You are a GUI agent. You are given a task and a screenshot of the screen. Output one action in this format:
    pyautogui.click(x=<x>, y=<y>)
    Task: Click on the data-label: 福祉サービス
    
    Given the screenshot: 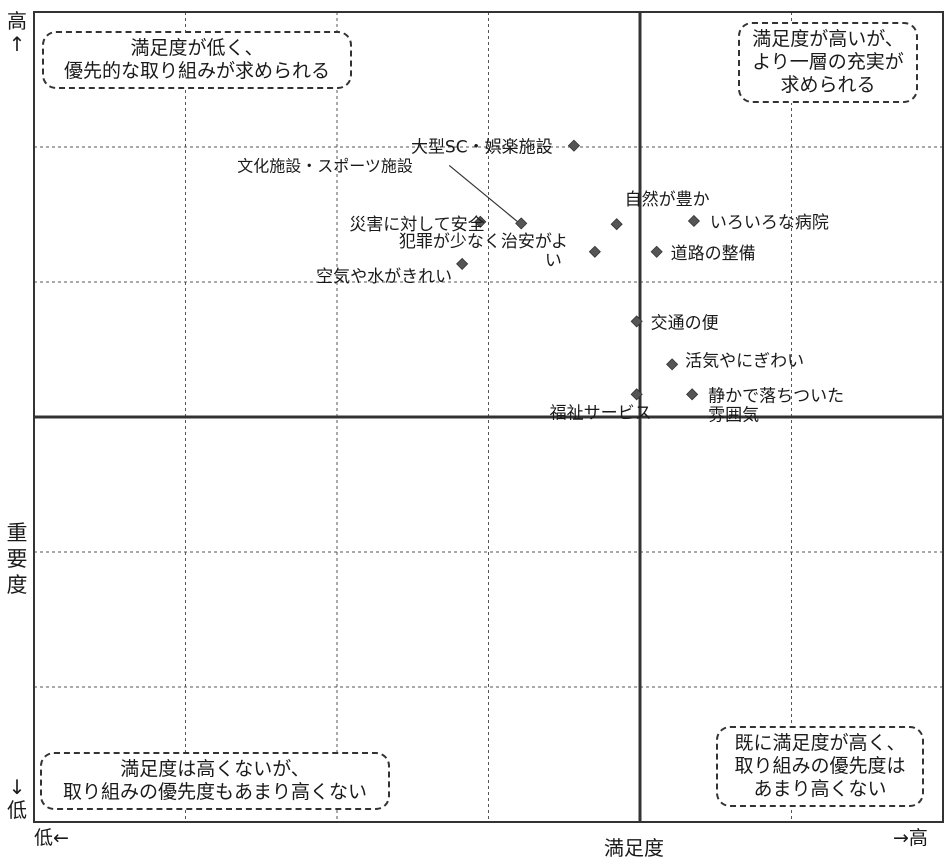 What is the action you would take?
    pyautogui.click(x=601, y=413)
    